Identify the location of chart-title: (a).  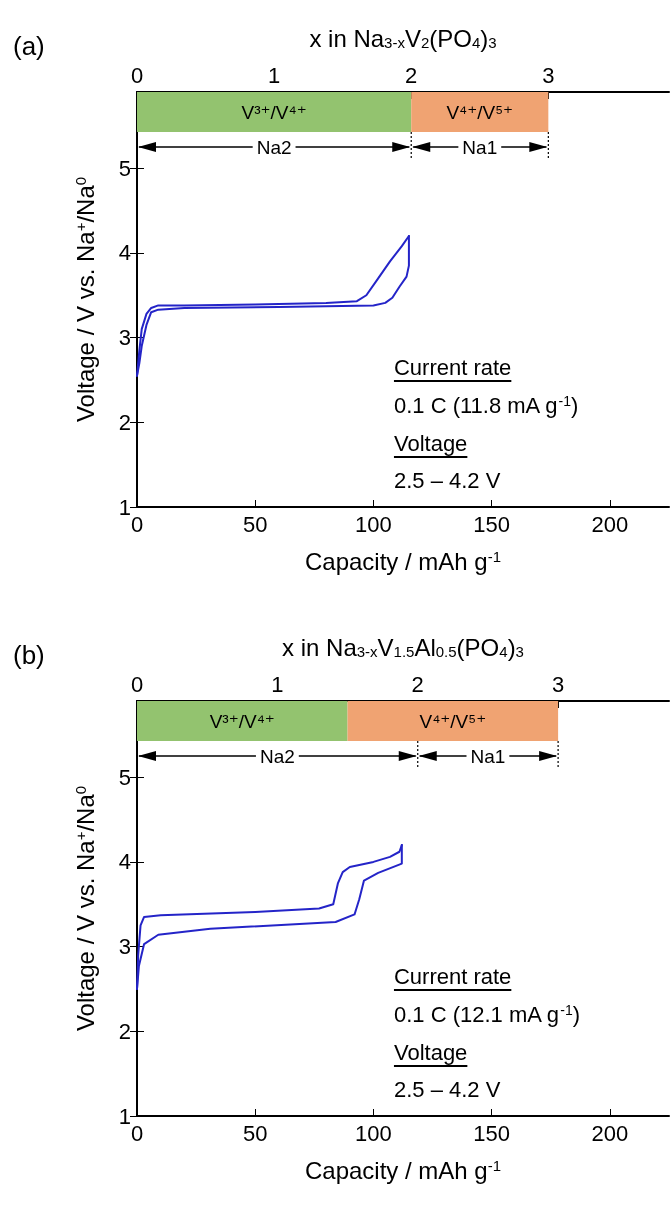
(29, 46).